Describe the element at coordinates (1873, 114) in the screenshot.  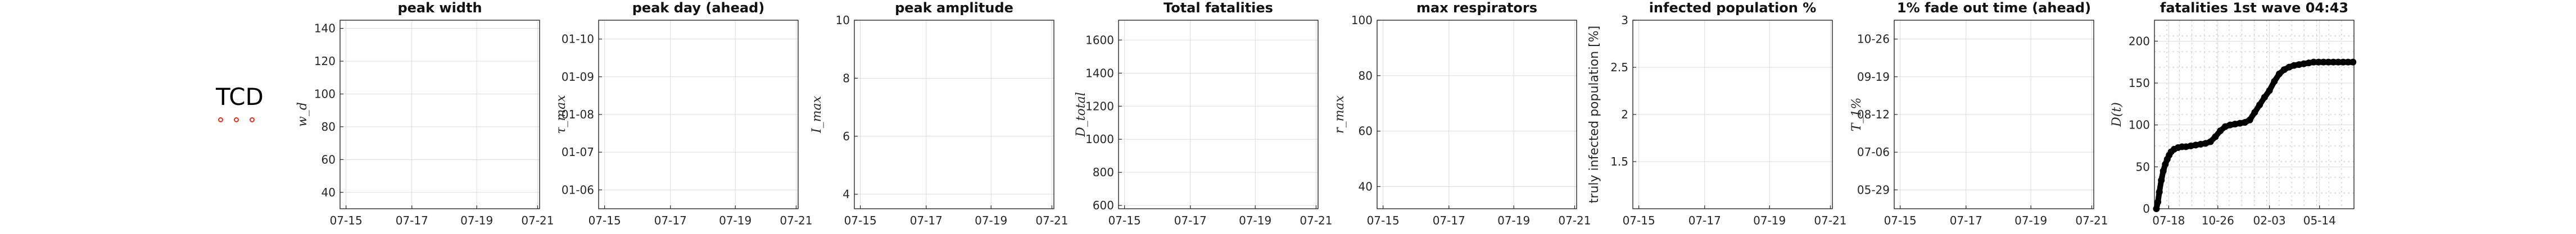
I see `y-tick-label: 08-12` at that location.